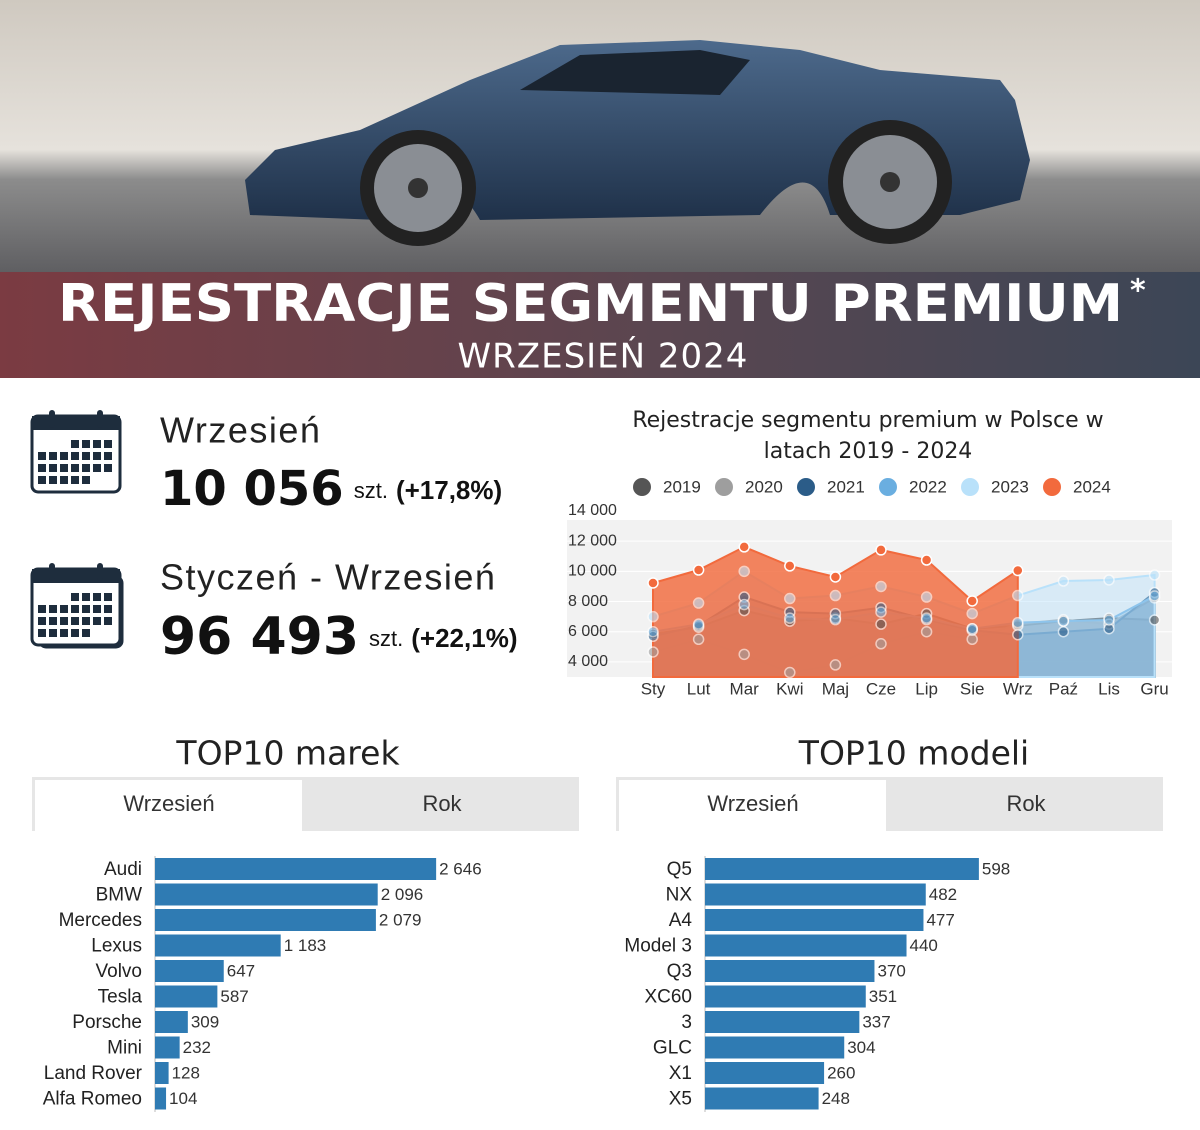  I want to click on value-label: 2 079, so click(400, 919).